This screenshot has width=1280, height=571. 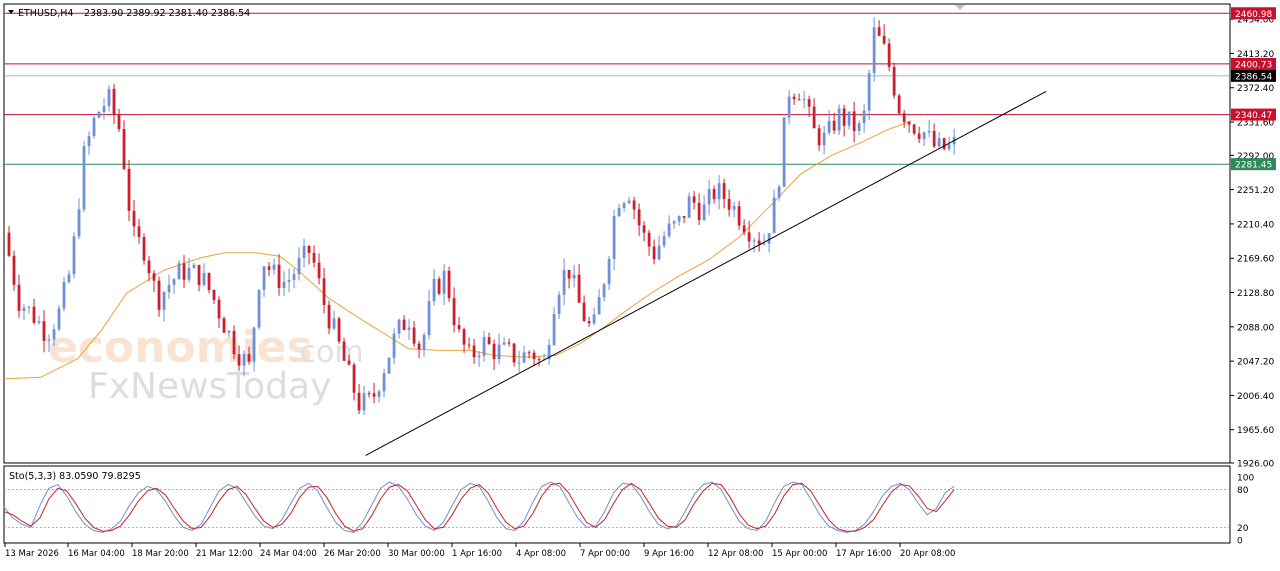 What do you see at coordinates (206, 364) in the screenshot?
I see `watermark: economies .com FxNewsToday` at bounding box center [206, 364].